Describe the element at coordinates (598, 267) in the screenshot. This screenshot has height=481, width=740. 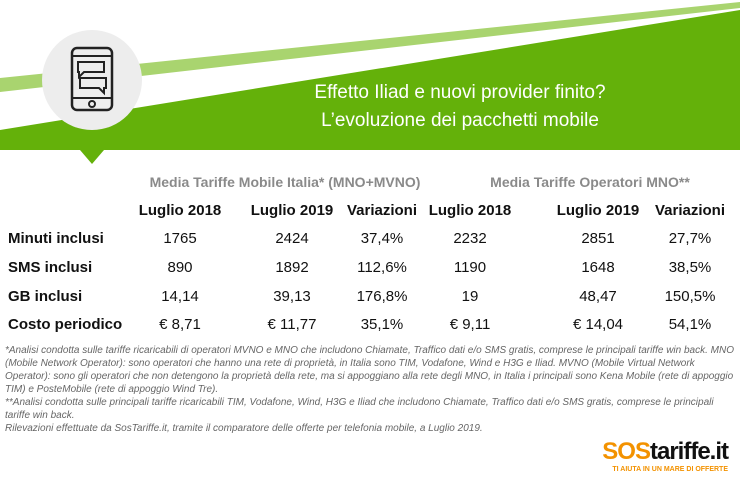
I see `table-cell: 1648` at that location.